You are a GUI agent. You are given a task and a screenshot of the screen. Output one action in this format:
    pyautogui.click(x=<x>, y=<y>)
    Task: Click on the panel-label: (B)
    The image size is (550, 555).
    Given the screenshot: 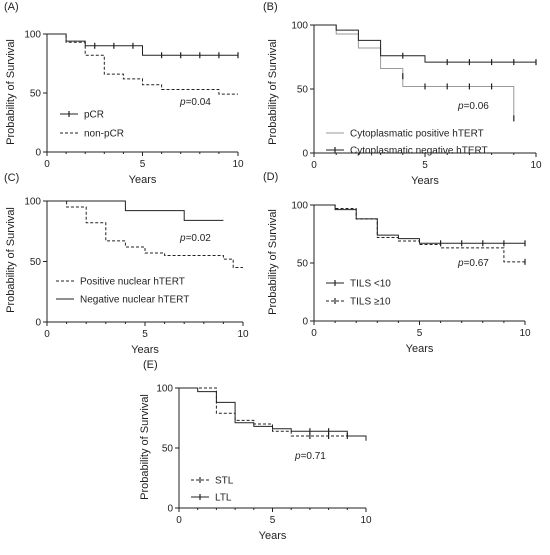 What is the action you would take?
    pyautogui.click(x=270, y=7)
    